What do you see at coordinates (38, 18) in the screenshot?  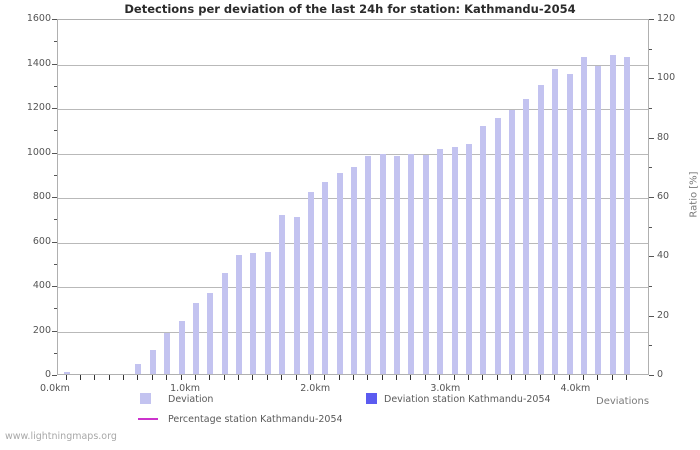 I see `y-axis-tick-label: 1600` at bounding box center [38, 18].